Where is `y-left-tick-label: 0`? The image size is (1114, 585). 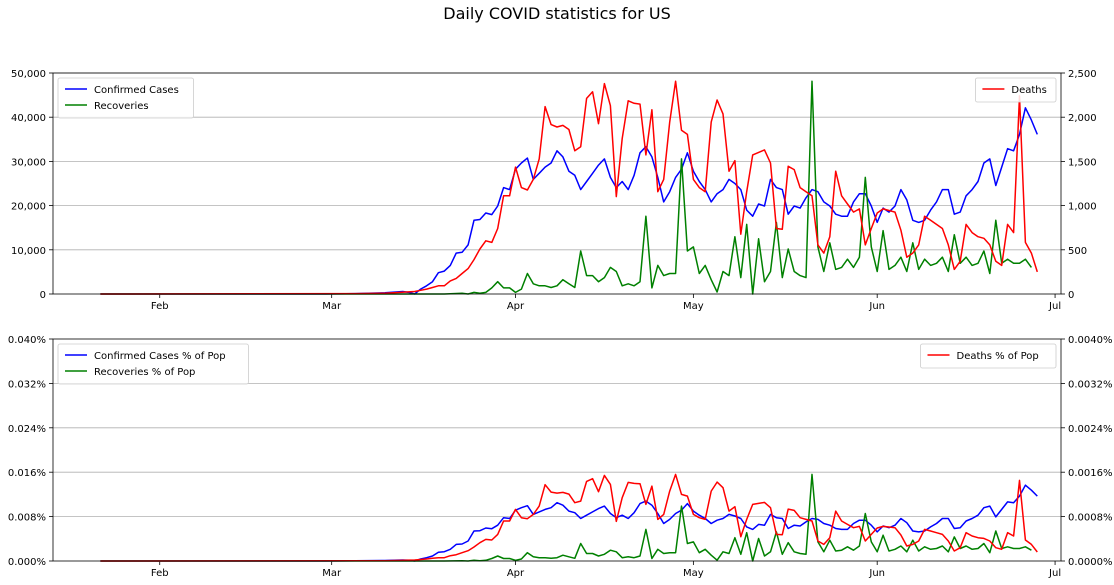
y-left-tick-label: 0 is located at coordinates (43, 295).